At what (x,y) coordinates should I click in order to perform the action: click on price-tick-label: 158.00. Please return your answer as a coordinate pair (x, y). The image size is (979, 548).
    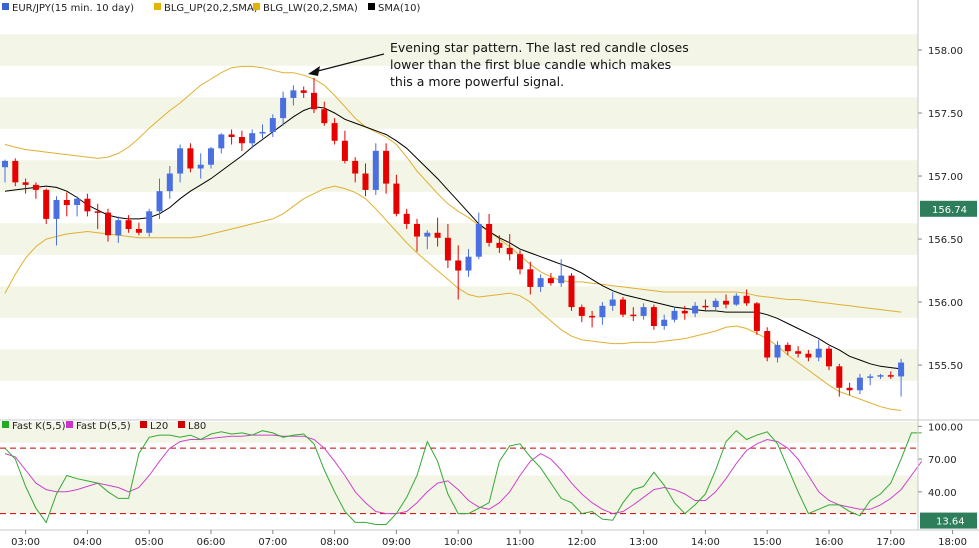
    Looking at the image, I should click on (945, 51).